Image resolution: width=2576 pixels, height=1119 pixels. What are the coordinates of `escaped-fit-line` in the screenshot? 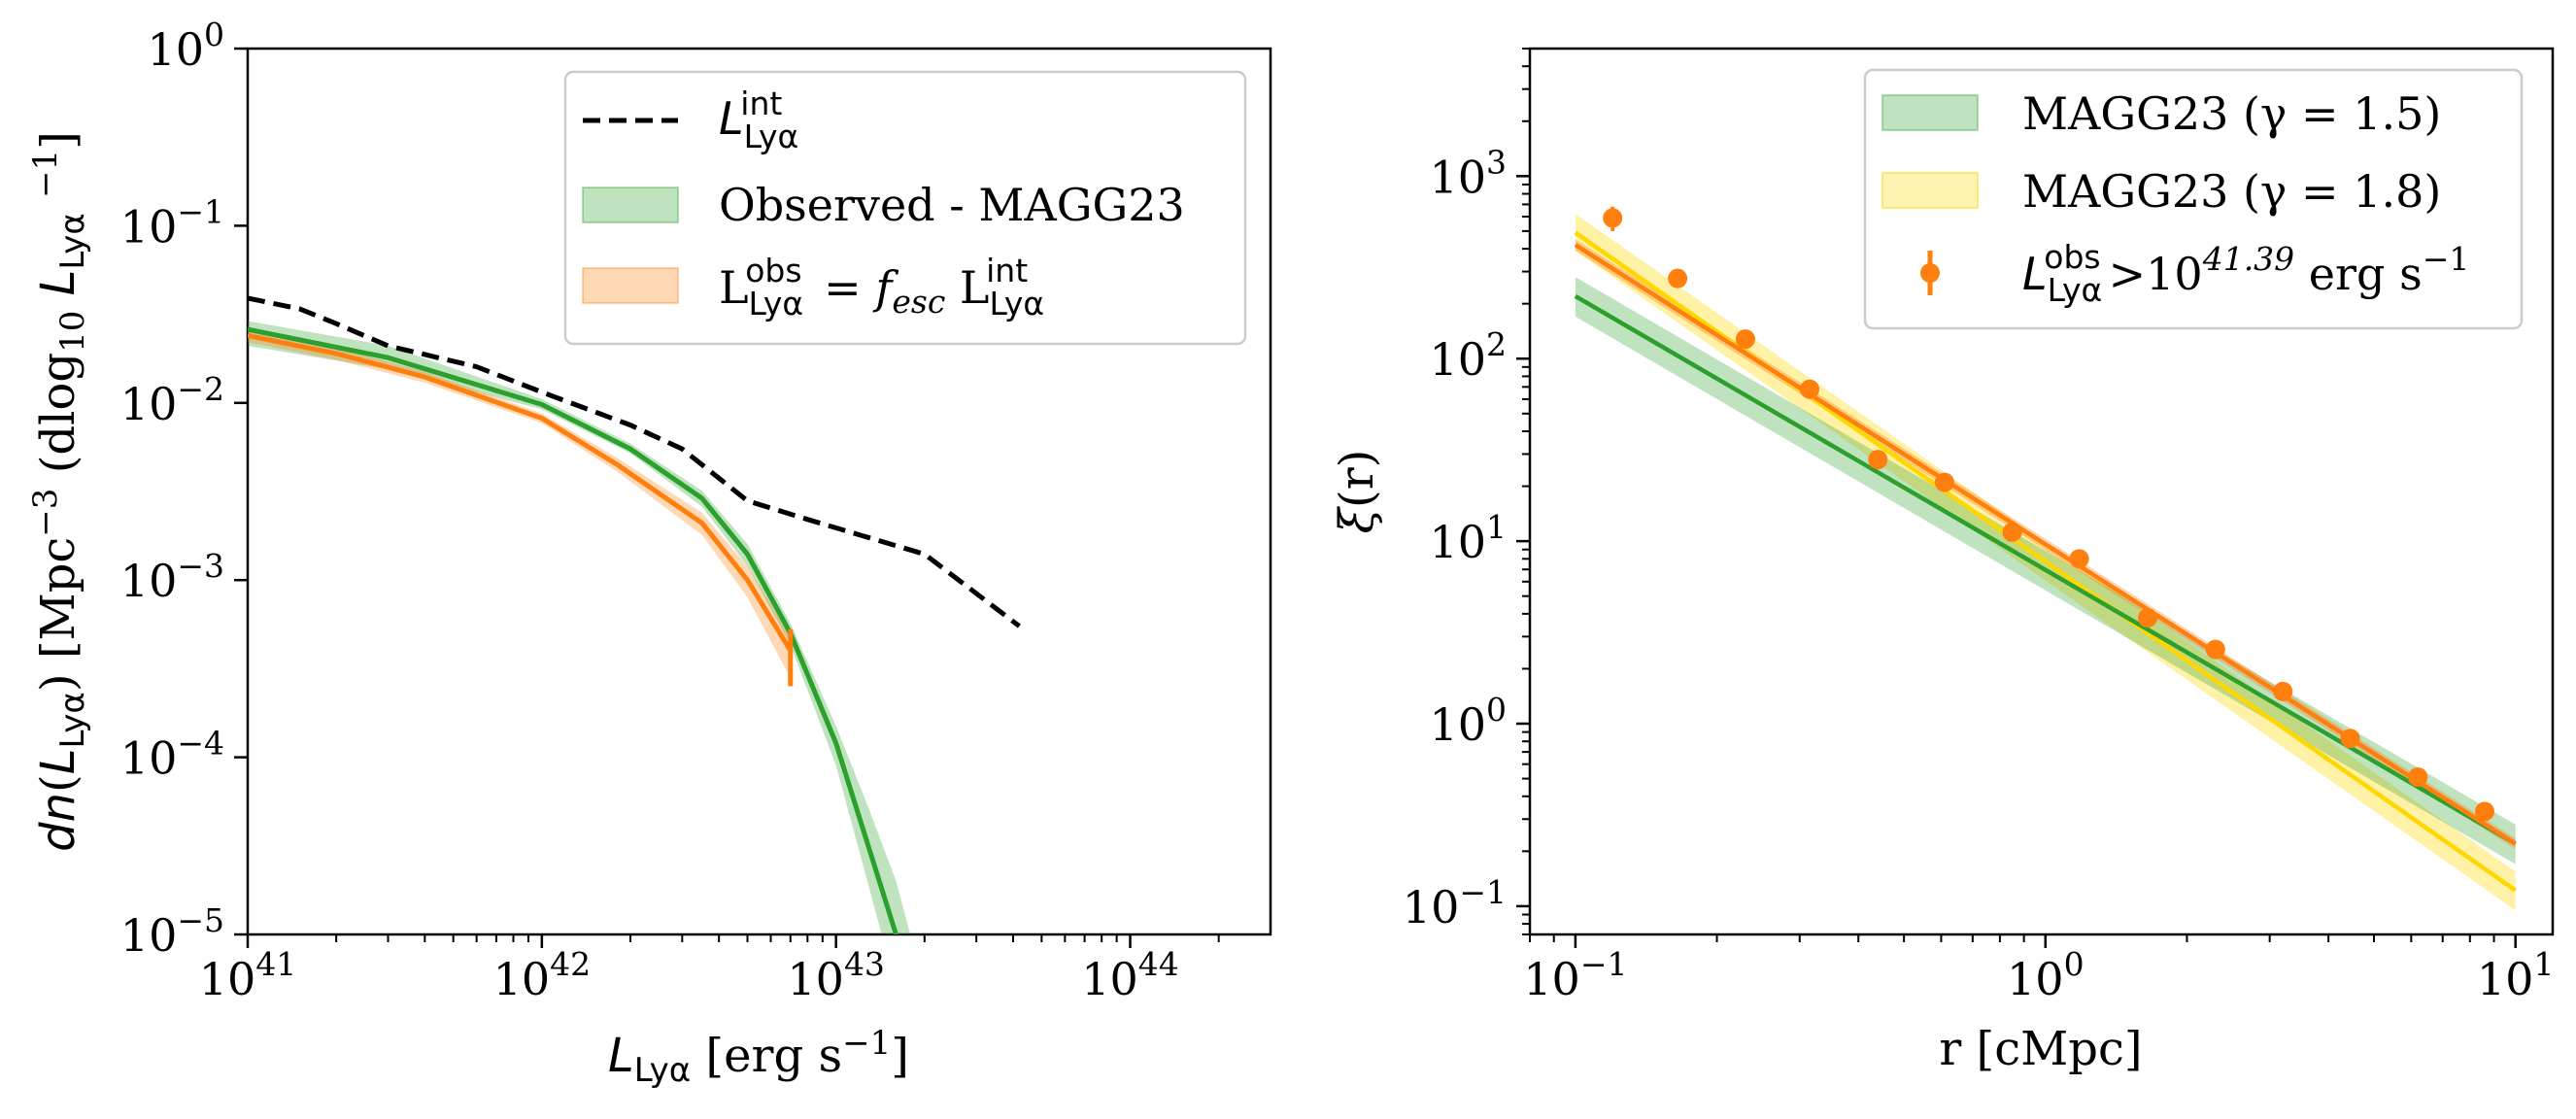 It's located at (520, 492).